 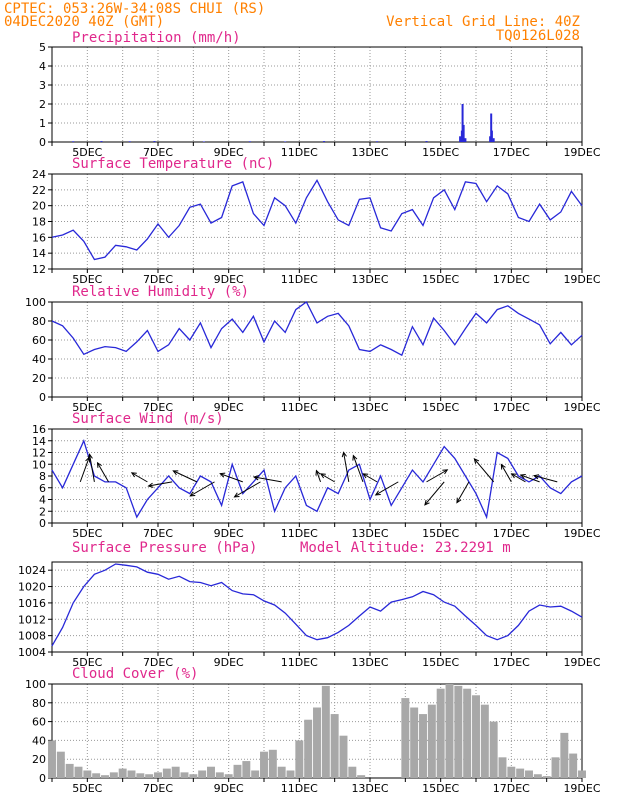 What do you see at coordinates (39, 429) in the screenshot?
I see `y-tick-label: 16` at bounding box center [39, 429].